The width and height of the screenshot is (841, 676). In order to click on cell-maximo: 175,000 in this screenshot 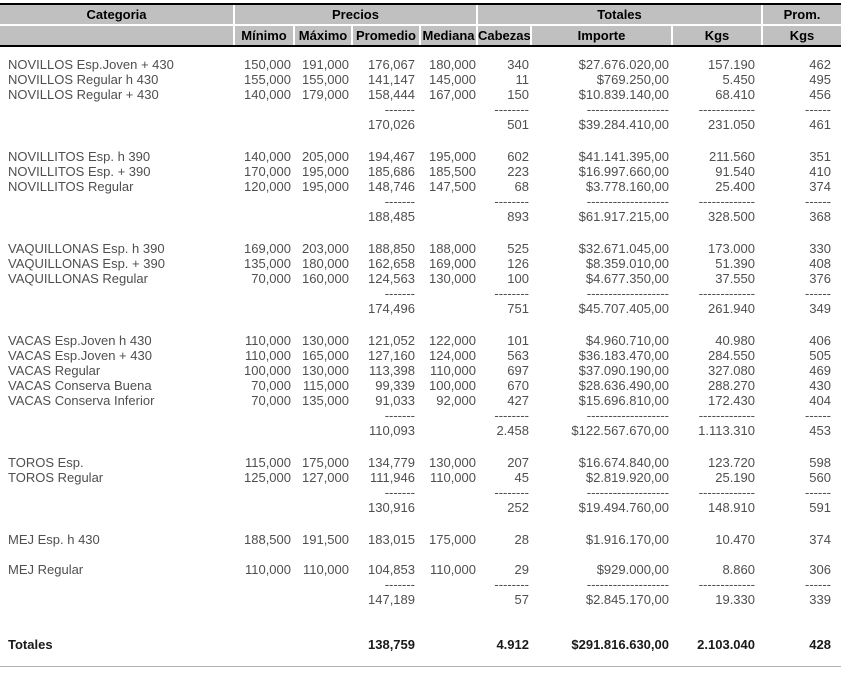, I will do `click(325, 462)`.